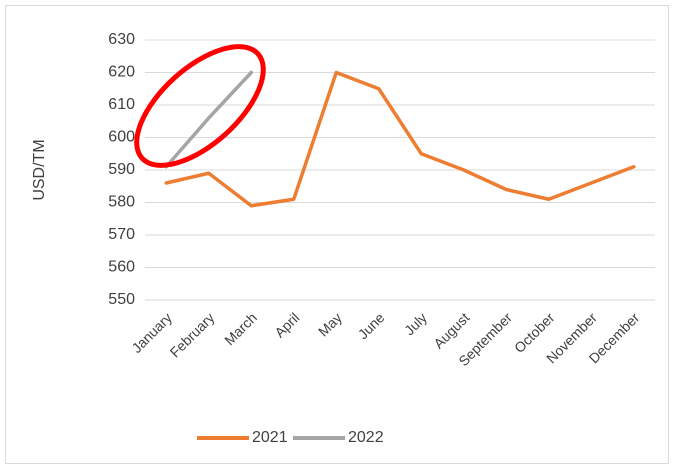 Image resolution: width=674 pixels, height=474 pixels. What do you see at coordinates (366, 437) in the screenshot?
I see `legend-label: 2022` at bounding box center [366, 437].